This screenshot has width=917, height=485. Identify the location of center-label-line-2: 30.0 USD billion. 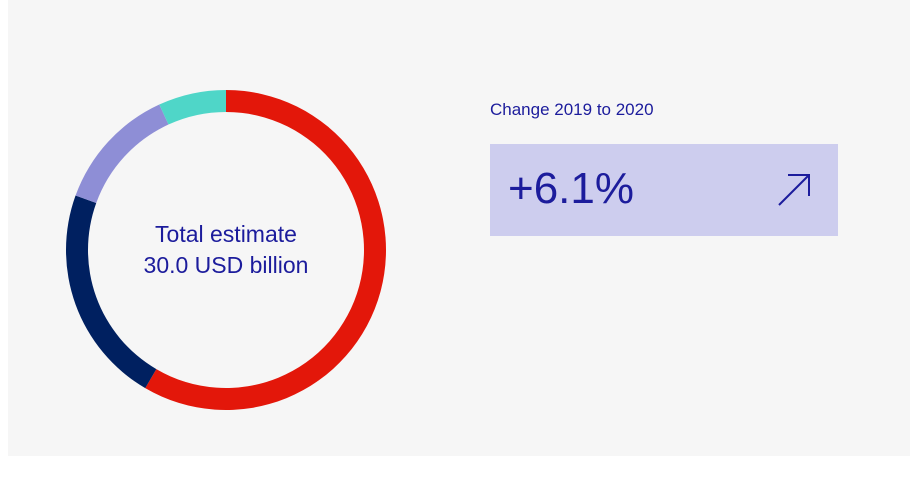
(226, 265).